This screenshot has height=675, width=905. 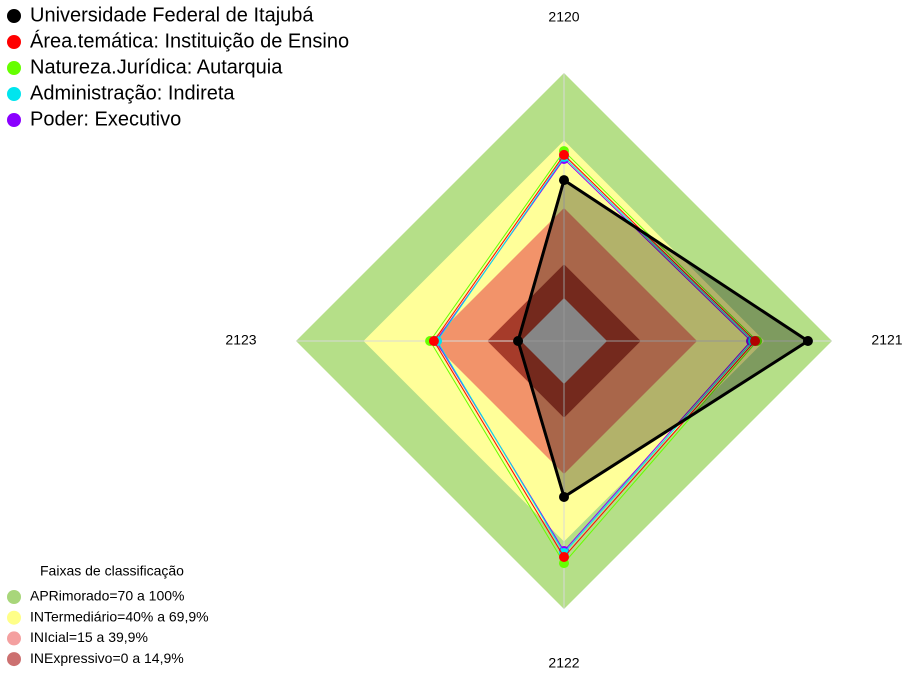 What do you see at coordinates (189, 40) in the screenshot?
I see `legend-label: Área.temática: Instituição de Ensino` at bounding box center [189, 40].